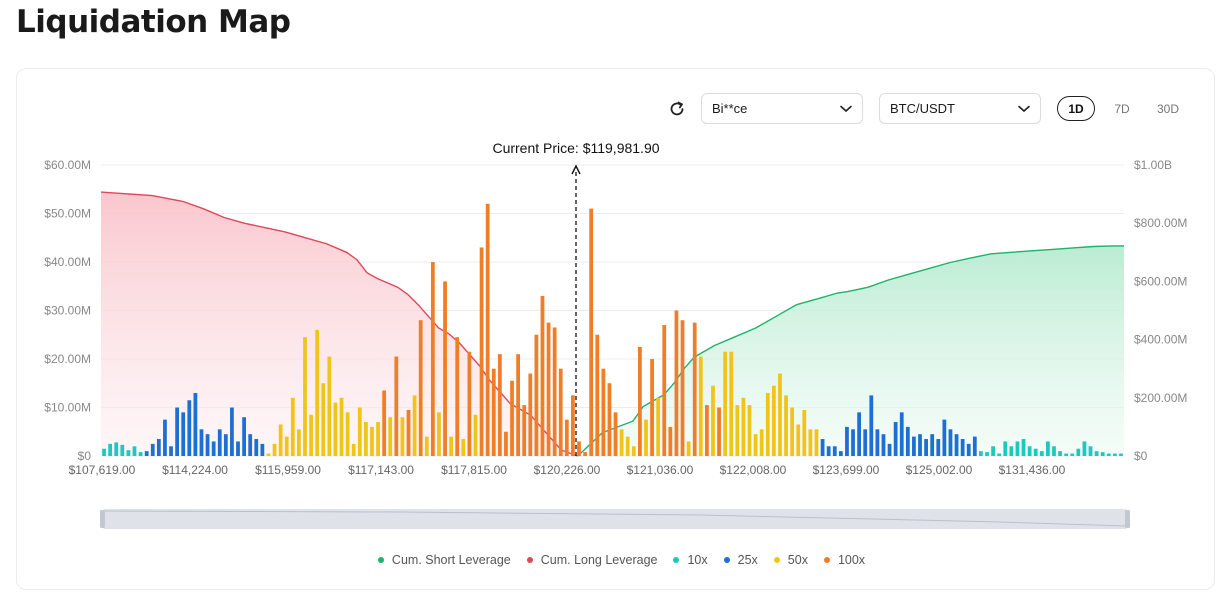 This screenshot has height=596, width=1225. What do you see at coordinates (753, 470) in the screenshot?
I see `x-tick-label: $122,008.00` at bounding box center [753, 470].